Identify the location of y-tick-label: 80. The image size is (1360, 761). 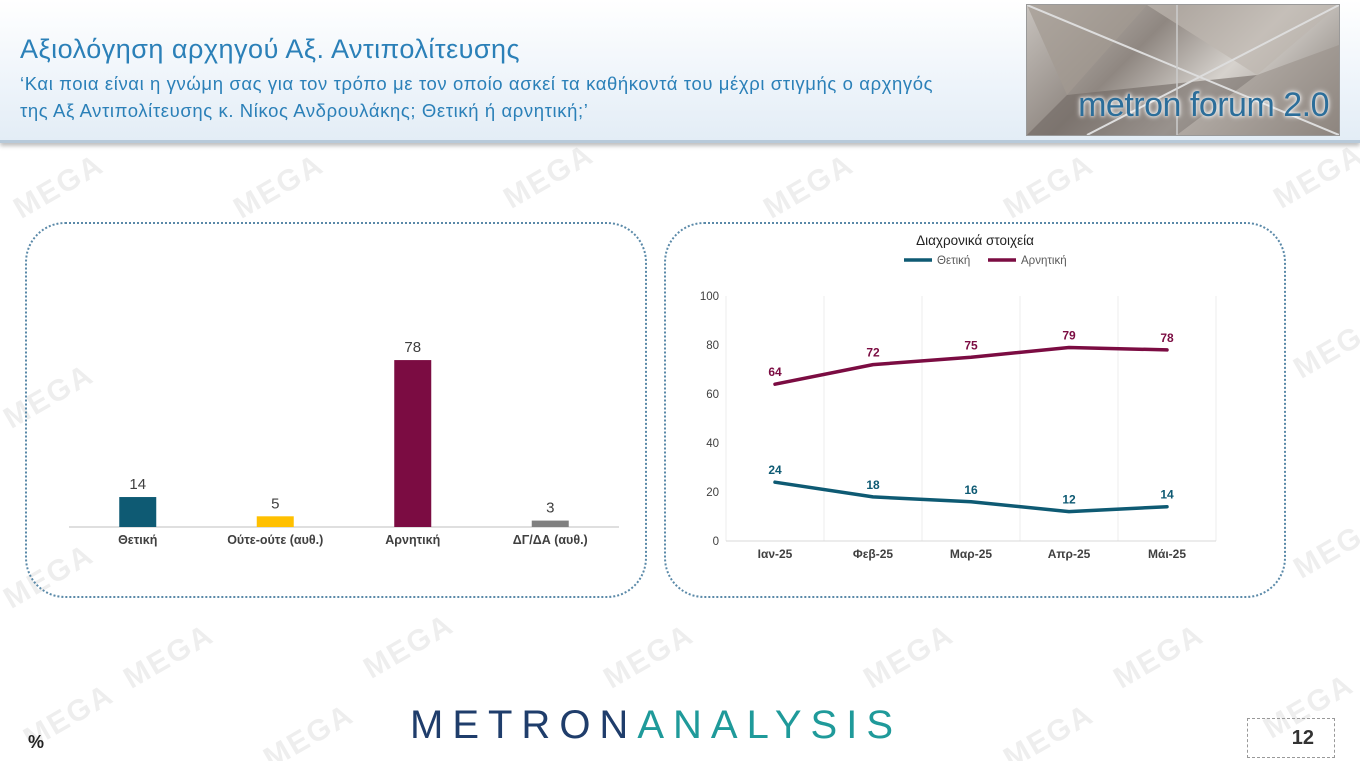
(712, 346).